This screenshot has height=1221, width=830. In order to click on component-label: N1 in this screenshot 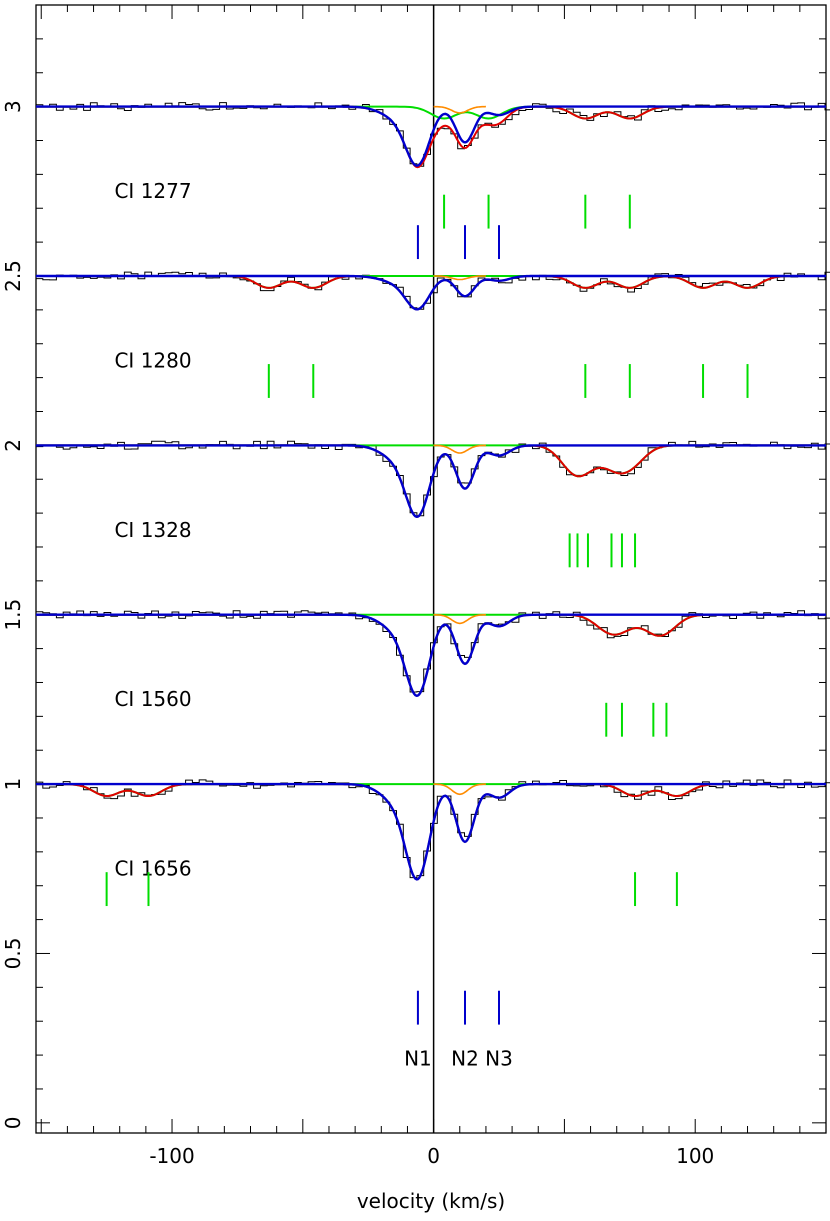, I will do `click(418, 1058)`.